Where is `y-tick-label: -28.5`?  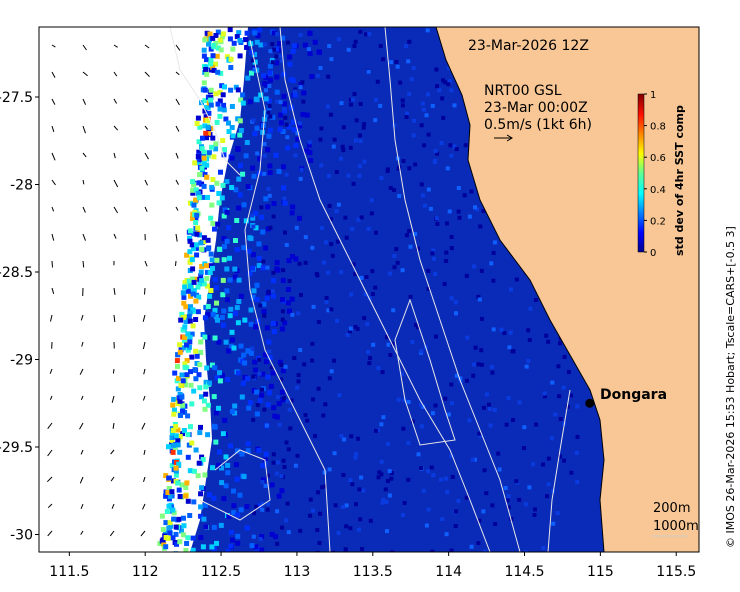 y-tick-label: -28.5 is located at coordinates (16, 273).